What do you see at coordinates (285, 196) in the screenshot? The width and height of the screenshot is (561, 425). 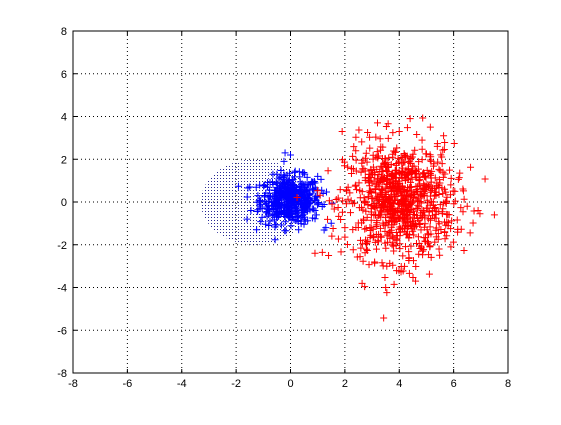 I see `series-1-points` at bounding box center [285, 196].